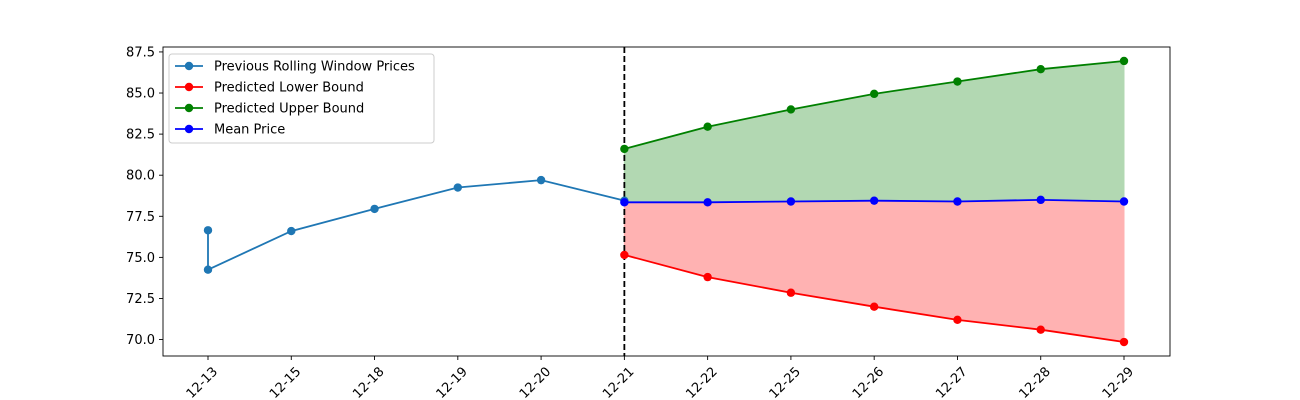 The image size is (1300, 400). I want to click on x-tick-label: 12-29, so click(1118, 382).